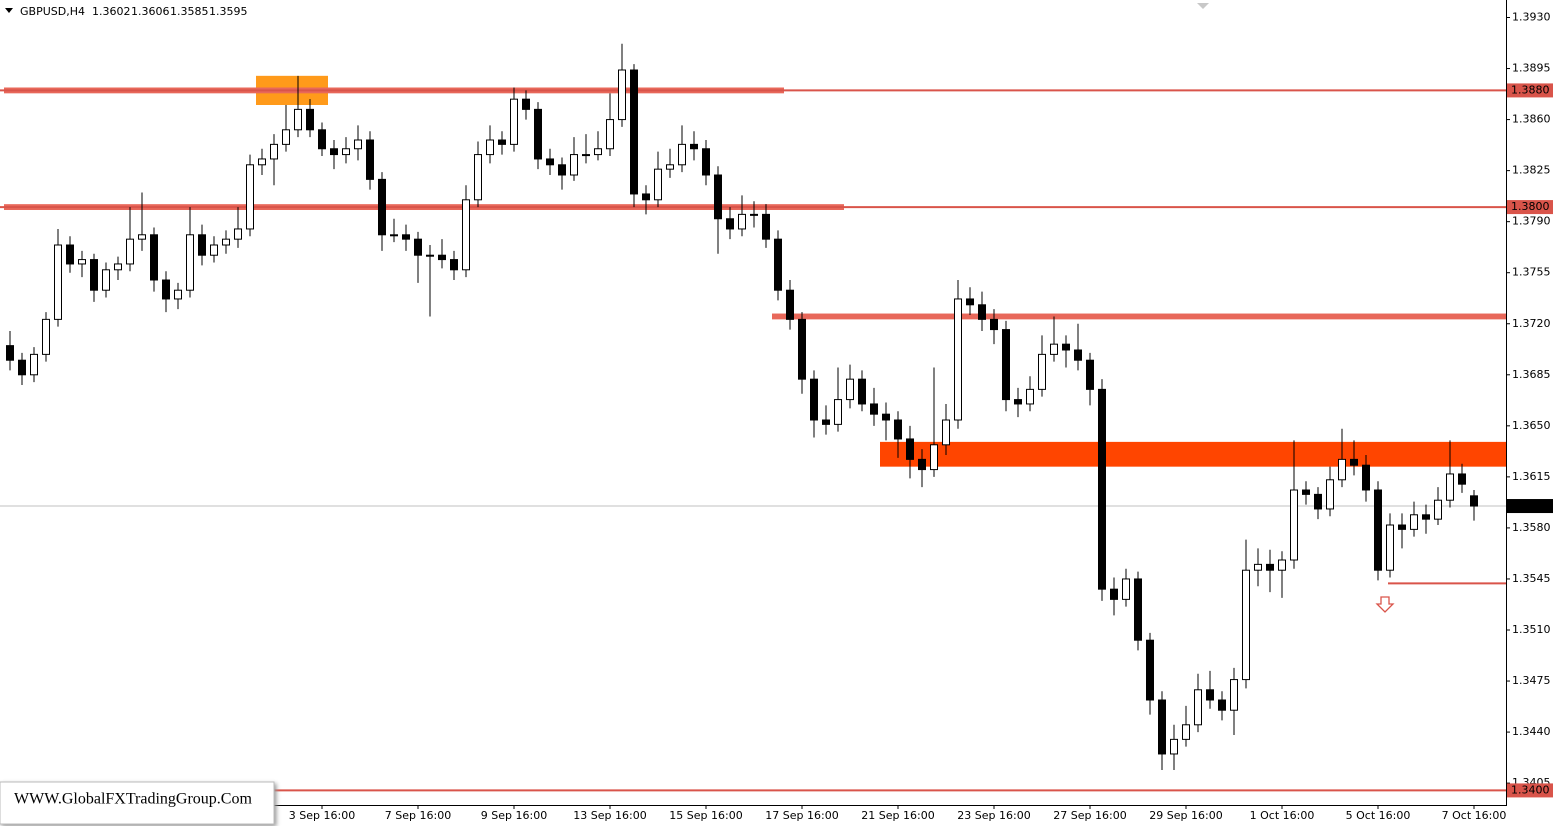 The image size is (1553, 826). What do you see at coordinates (801, 815) in the screenshot?
I see `x-tick-label: 17 Sep 16:00` at bounding box center [801, 815].